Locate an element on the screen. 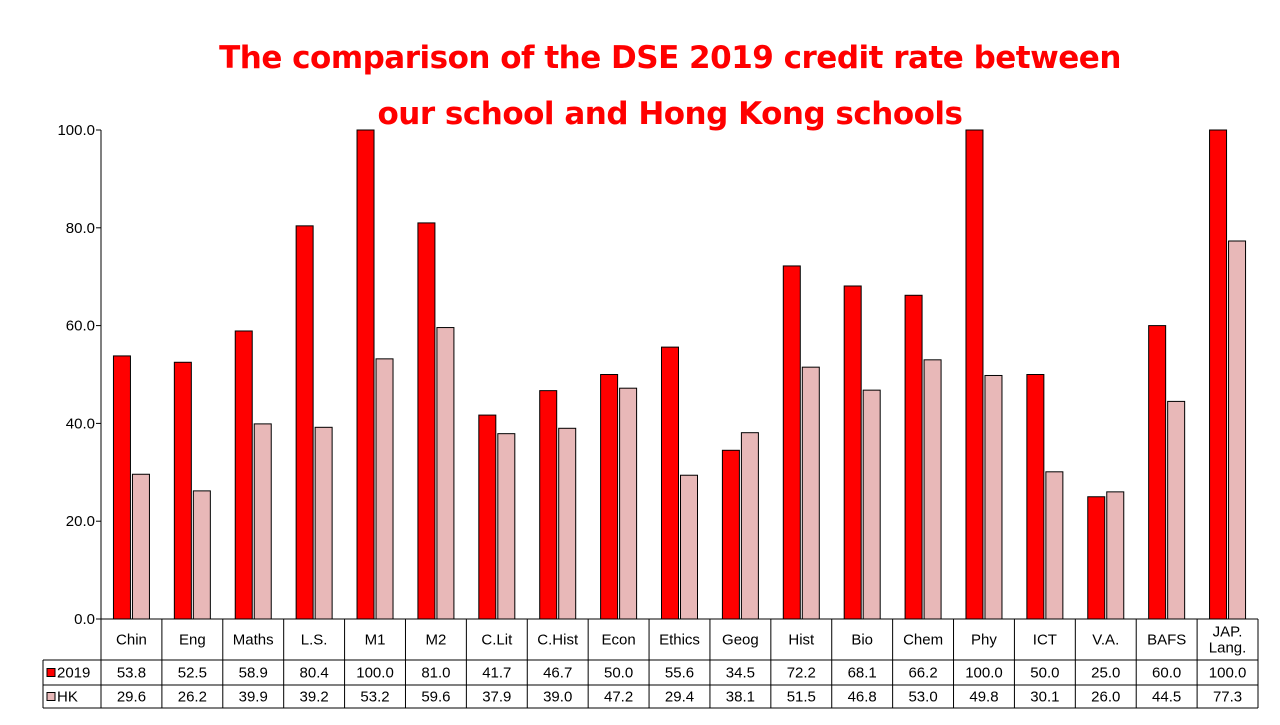  category-label: Geog is located at coordinates (740, 640).